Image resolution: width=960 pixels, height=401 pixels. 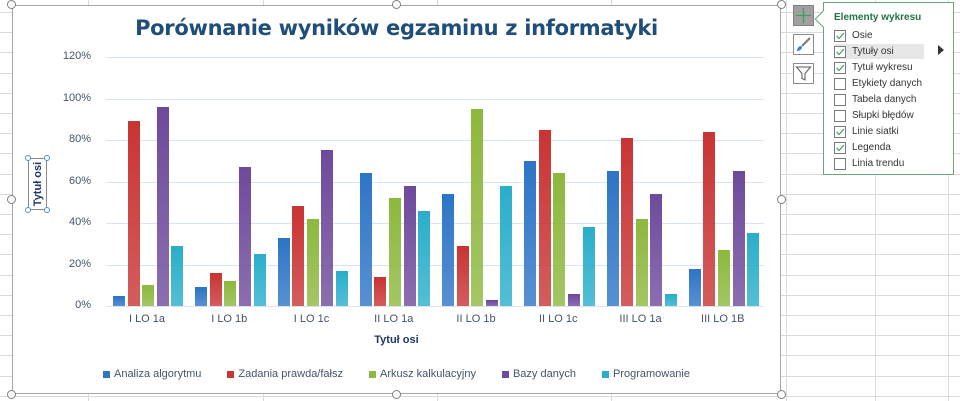 I want to click on option-osie: Osie, so click(x=853, y=35).